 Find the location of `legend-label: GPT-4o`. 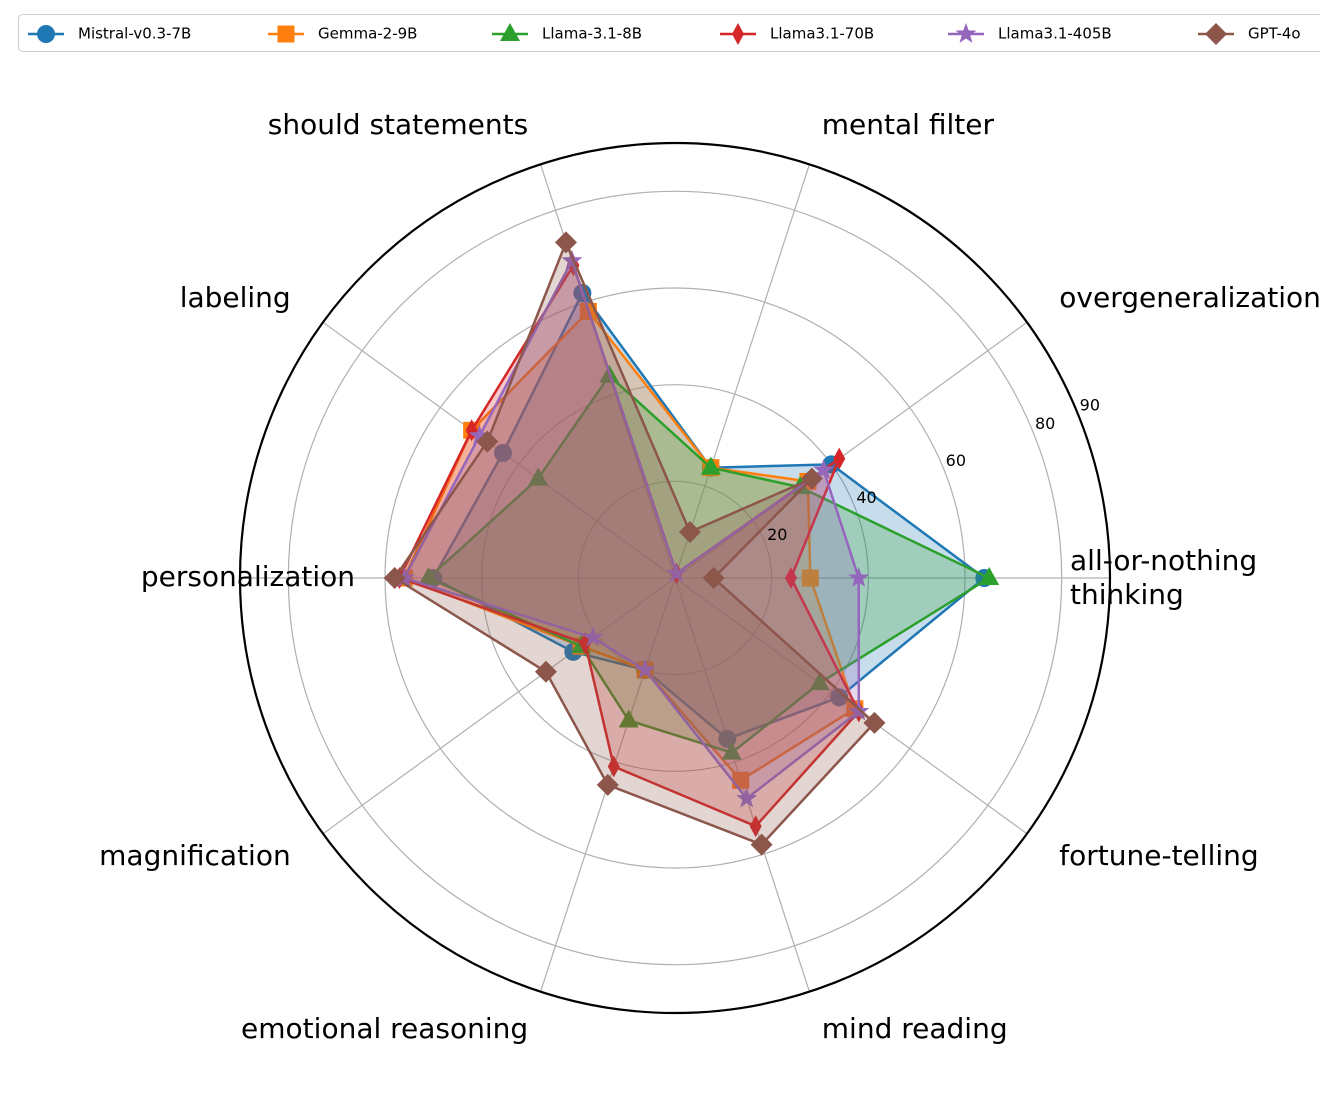

legend-label: GPT-4o is located at coordinates (1274, 34).